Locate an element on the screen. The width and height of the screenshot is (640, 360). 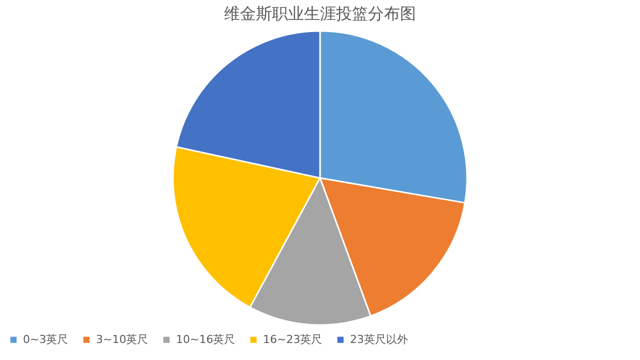
legend-label: 23英尺以外 is located at coordinates (379, 339).